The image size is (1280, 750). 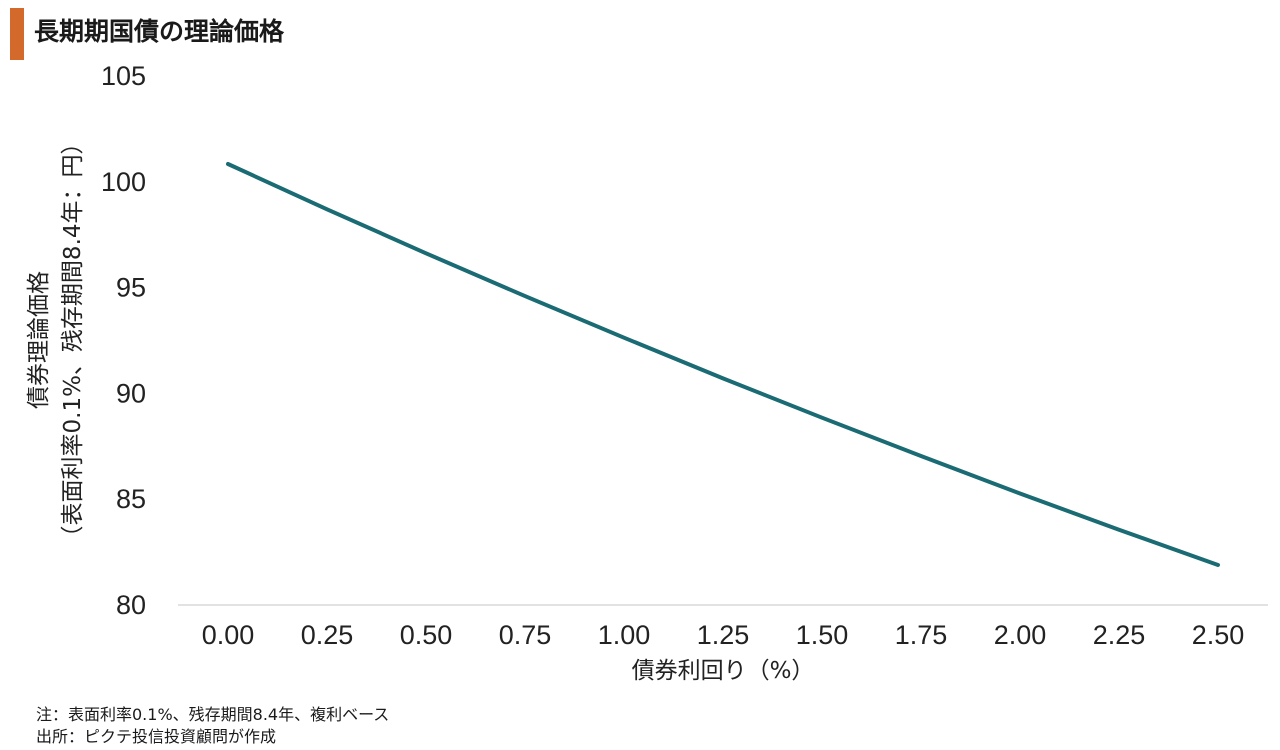 I want to click on x-tick-label: 0.25, so click(x=327, y=635).